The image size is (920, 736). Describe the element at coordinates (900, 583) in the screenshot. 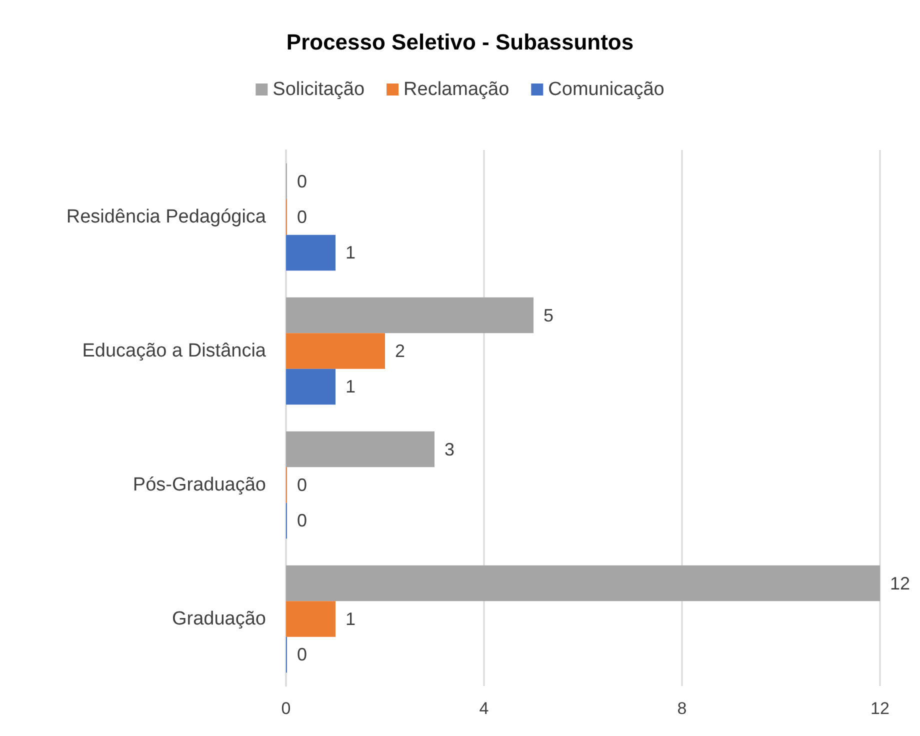

I see `data-label: 12` at that location.